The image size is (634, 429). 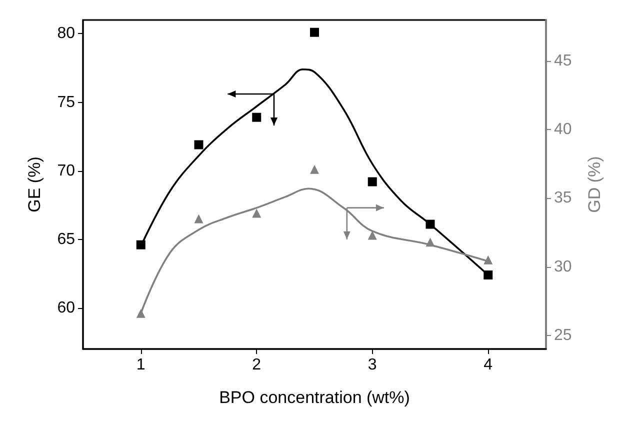 I want to click on y2-tick-label: 30, so click(x=563, y=267).